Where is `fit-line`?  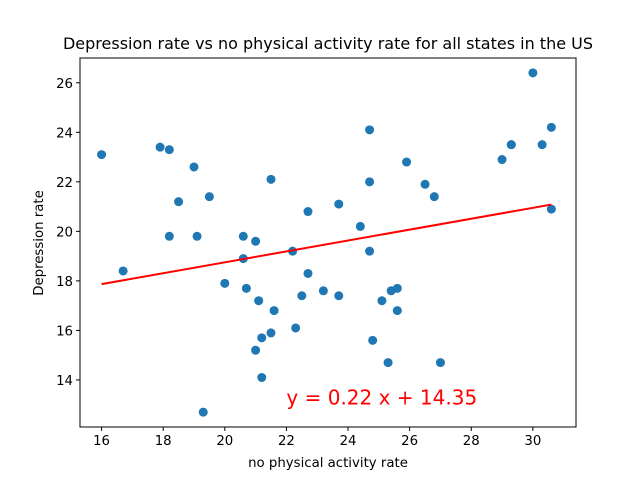 fit-line is located at coordinates (326, 244).